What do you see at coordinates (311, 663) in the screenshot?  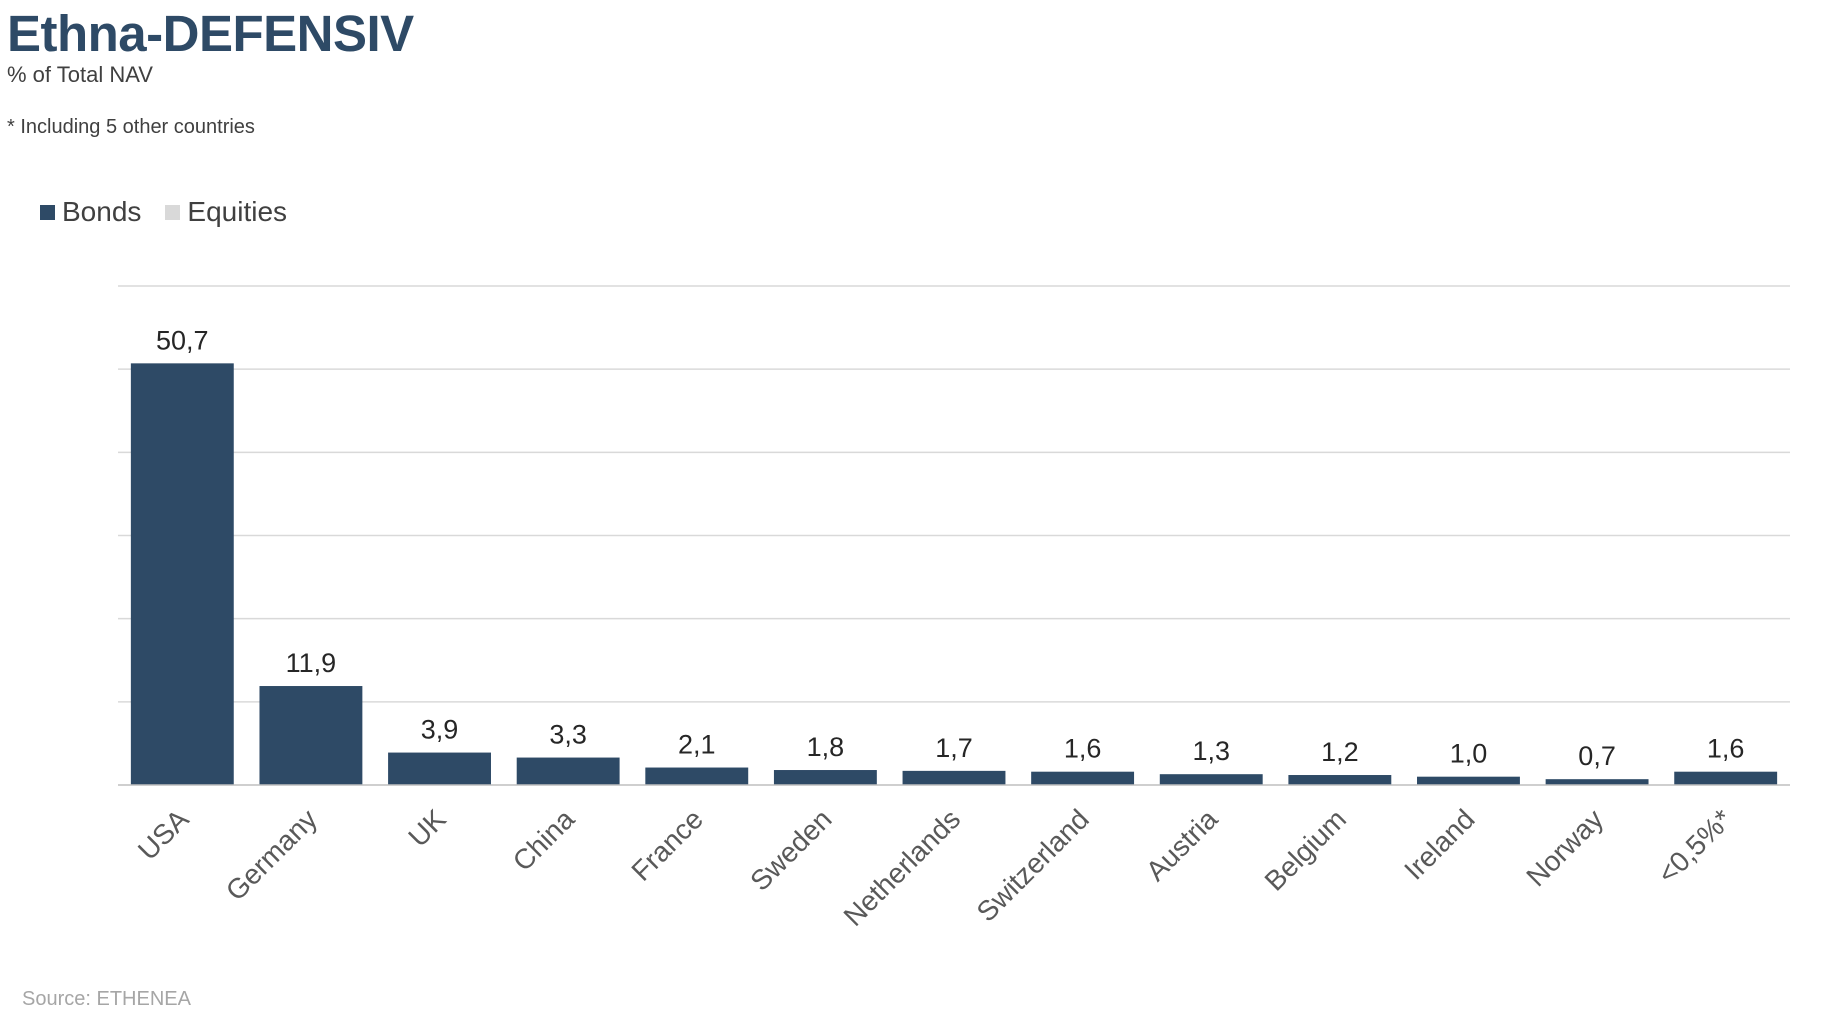 I see `data-label: 11,9` at bounding box center [311, 663].